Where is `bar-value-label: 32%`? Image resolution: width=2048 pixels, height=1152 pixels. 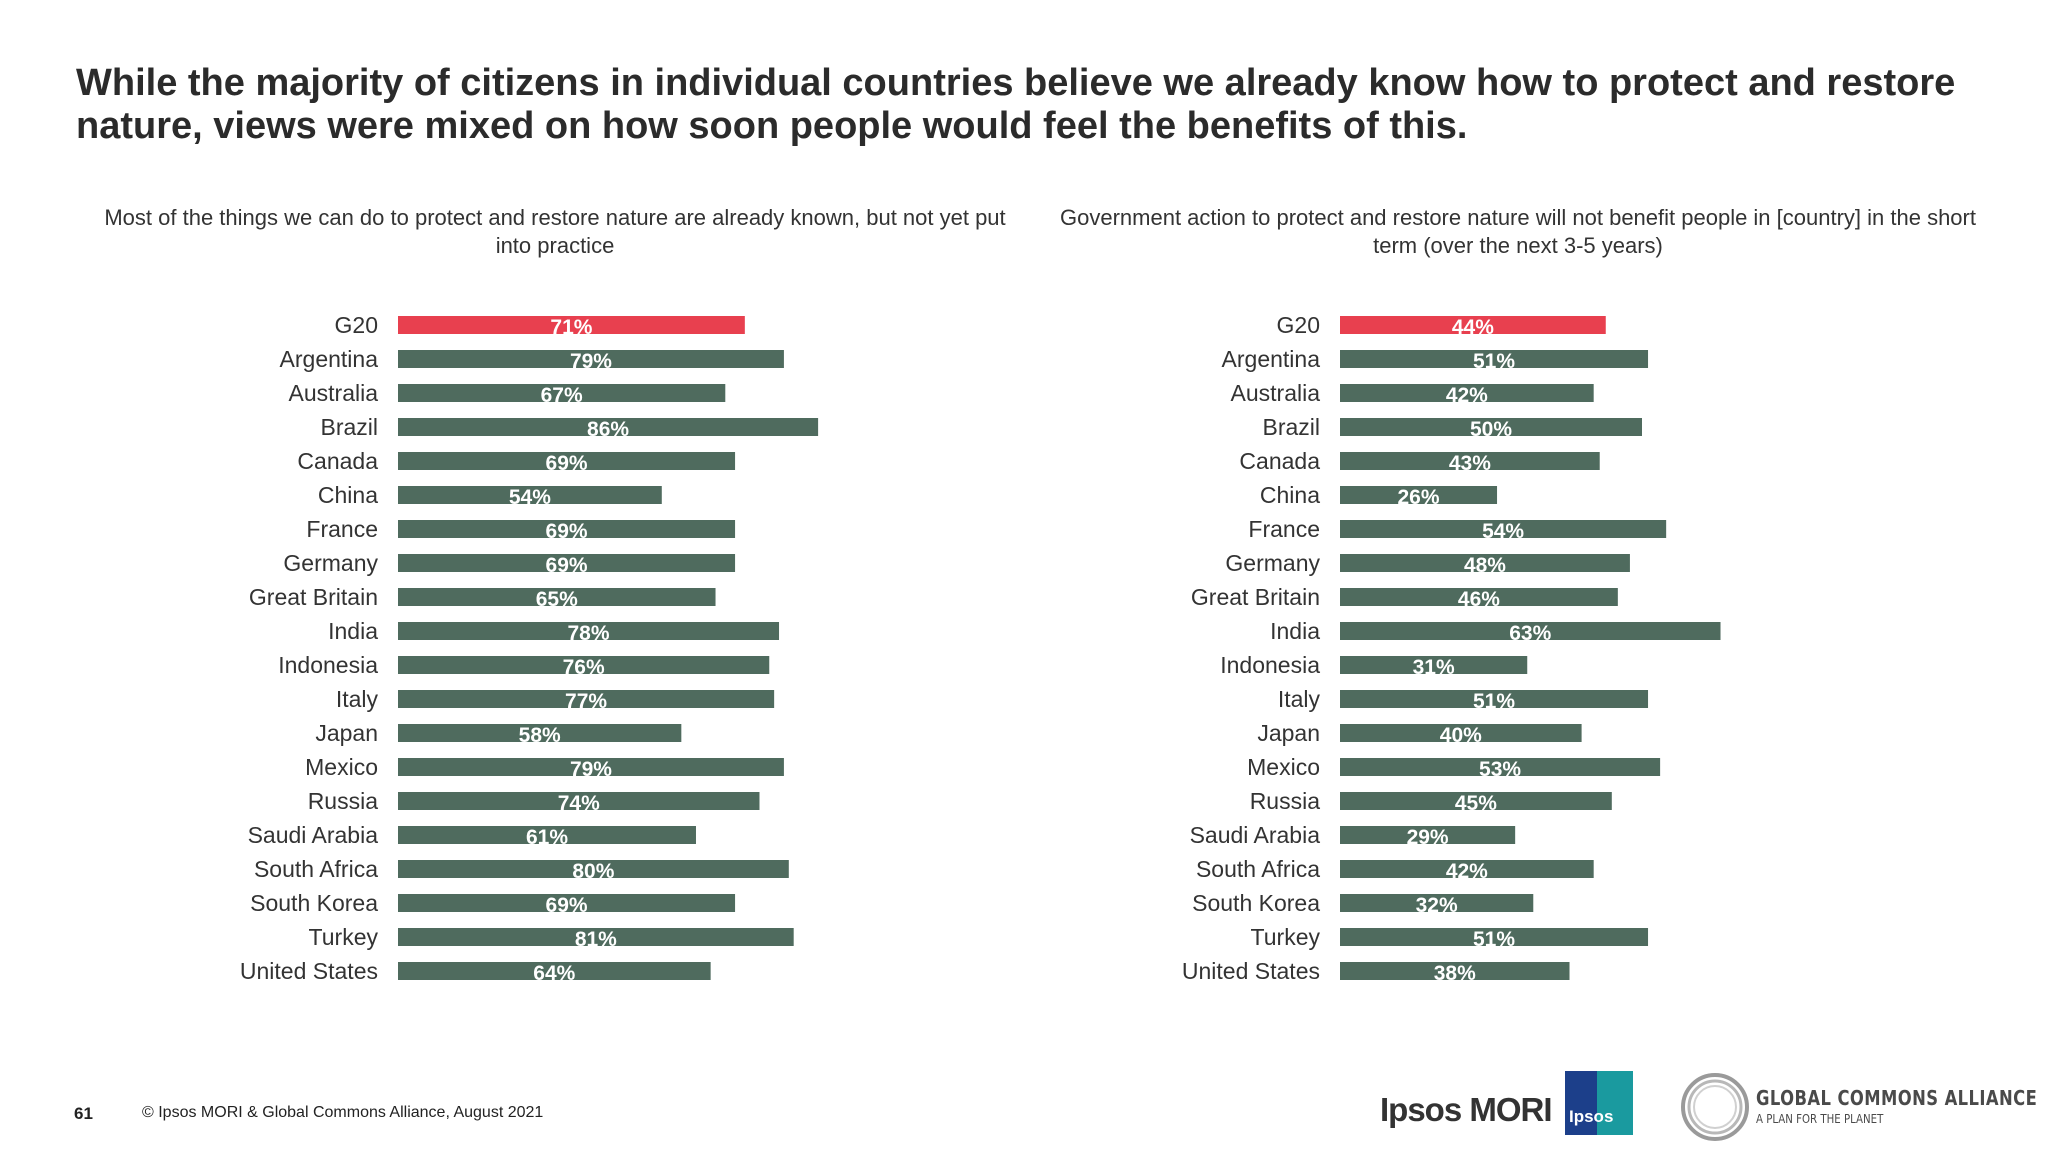 bar-value-label: 32% is located at coordinates (1437, 905).